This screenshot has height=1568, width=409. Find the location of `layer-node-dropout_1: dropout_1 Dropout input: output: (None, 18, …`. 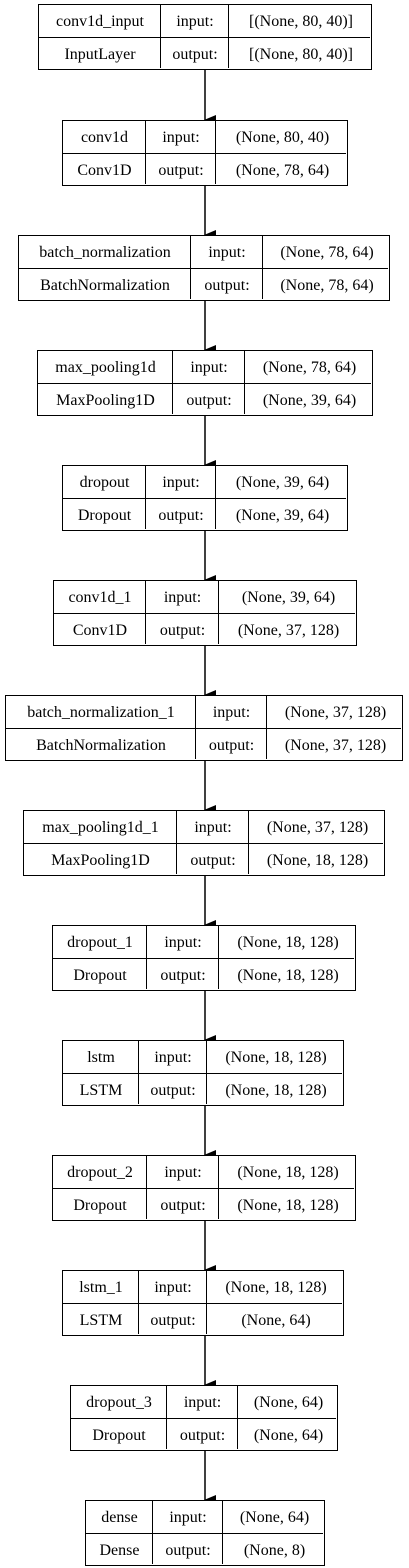

layer-node-dropout_1: dropout_1 Dropout input: output: (None, 18, … is located at coordinates (204, 958).